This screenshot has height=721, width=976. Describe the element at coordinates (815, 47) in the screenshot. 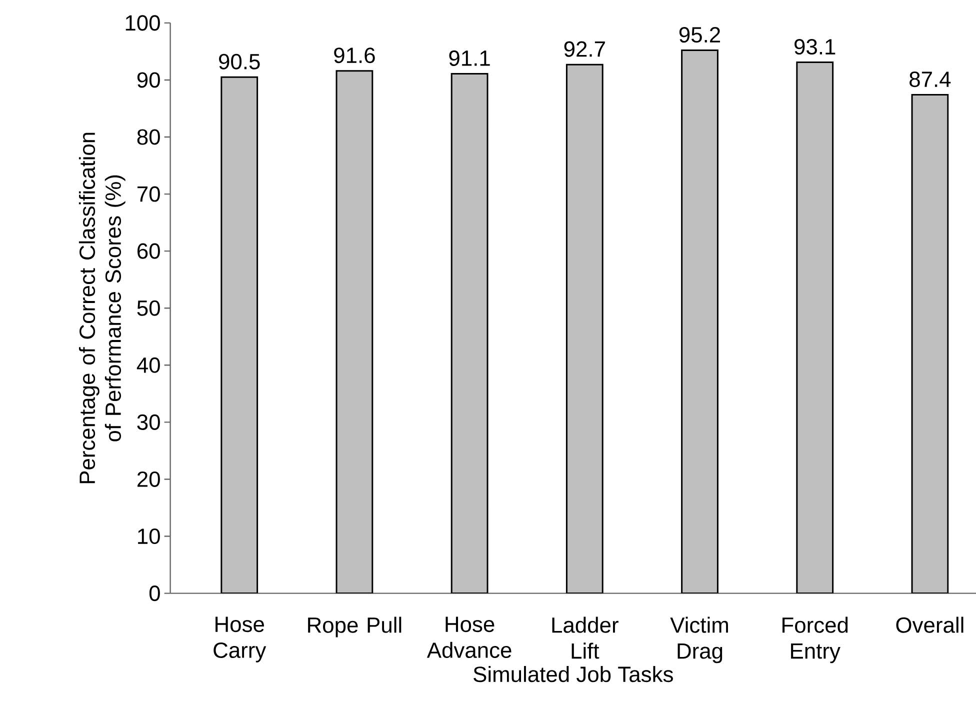

I see `data-label: 93.1` at that location.